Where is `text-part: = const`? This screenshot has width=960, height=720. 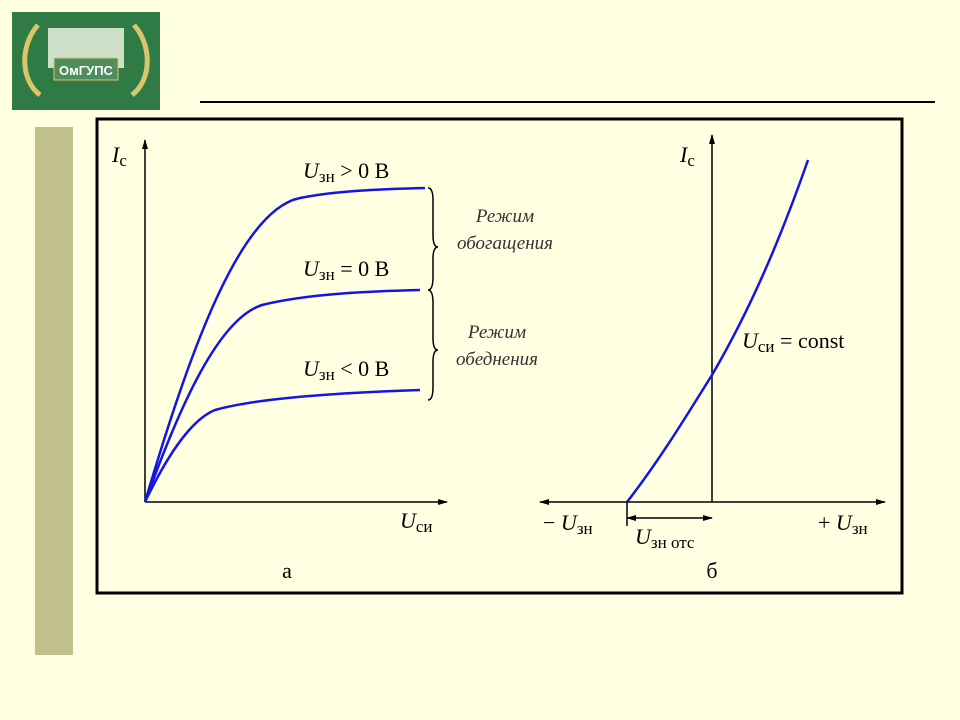
text-part: = const is located at coordinates (810, 340).